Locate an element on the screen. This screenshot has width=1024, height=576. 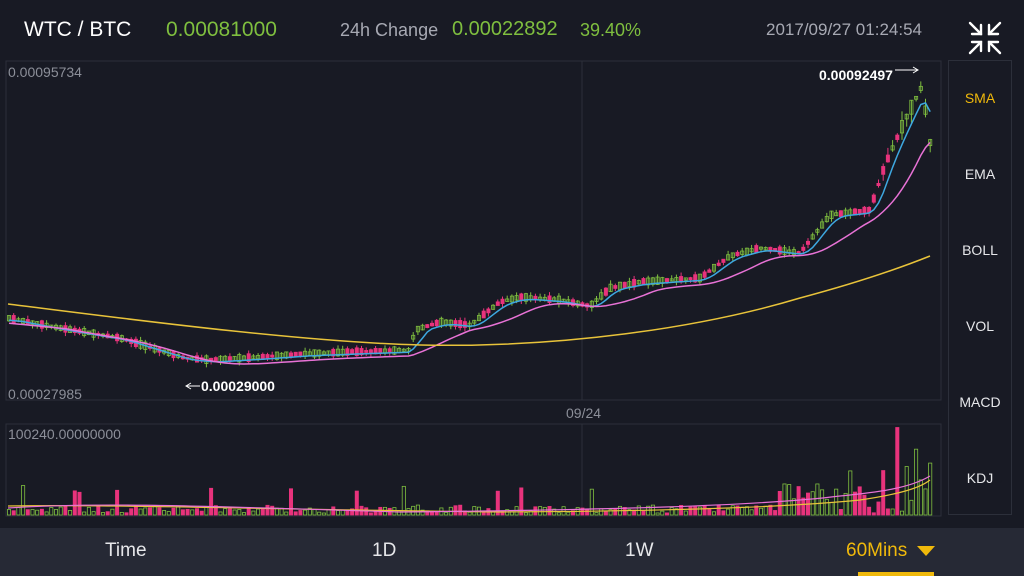
low-arrow-icon is located at coordinates (192, 386).